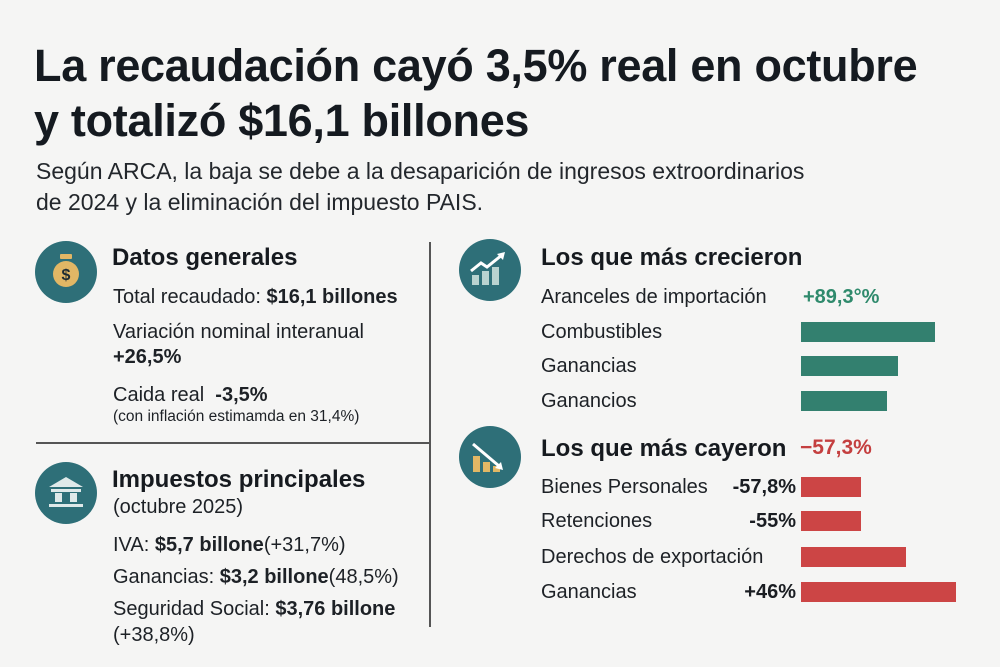 The height and width of the screenshot is (667, 1000). What do you see at coordinates (589, 592) in the screenshot?
I see `cayeron-label: Ganancias` at bounding box center [589, 592].